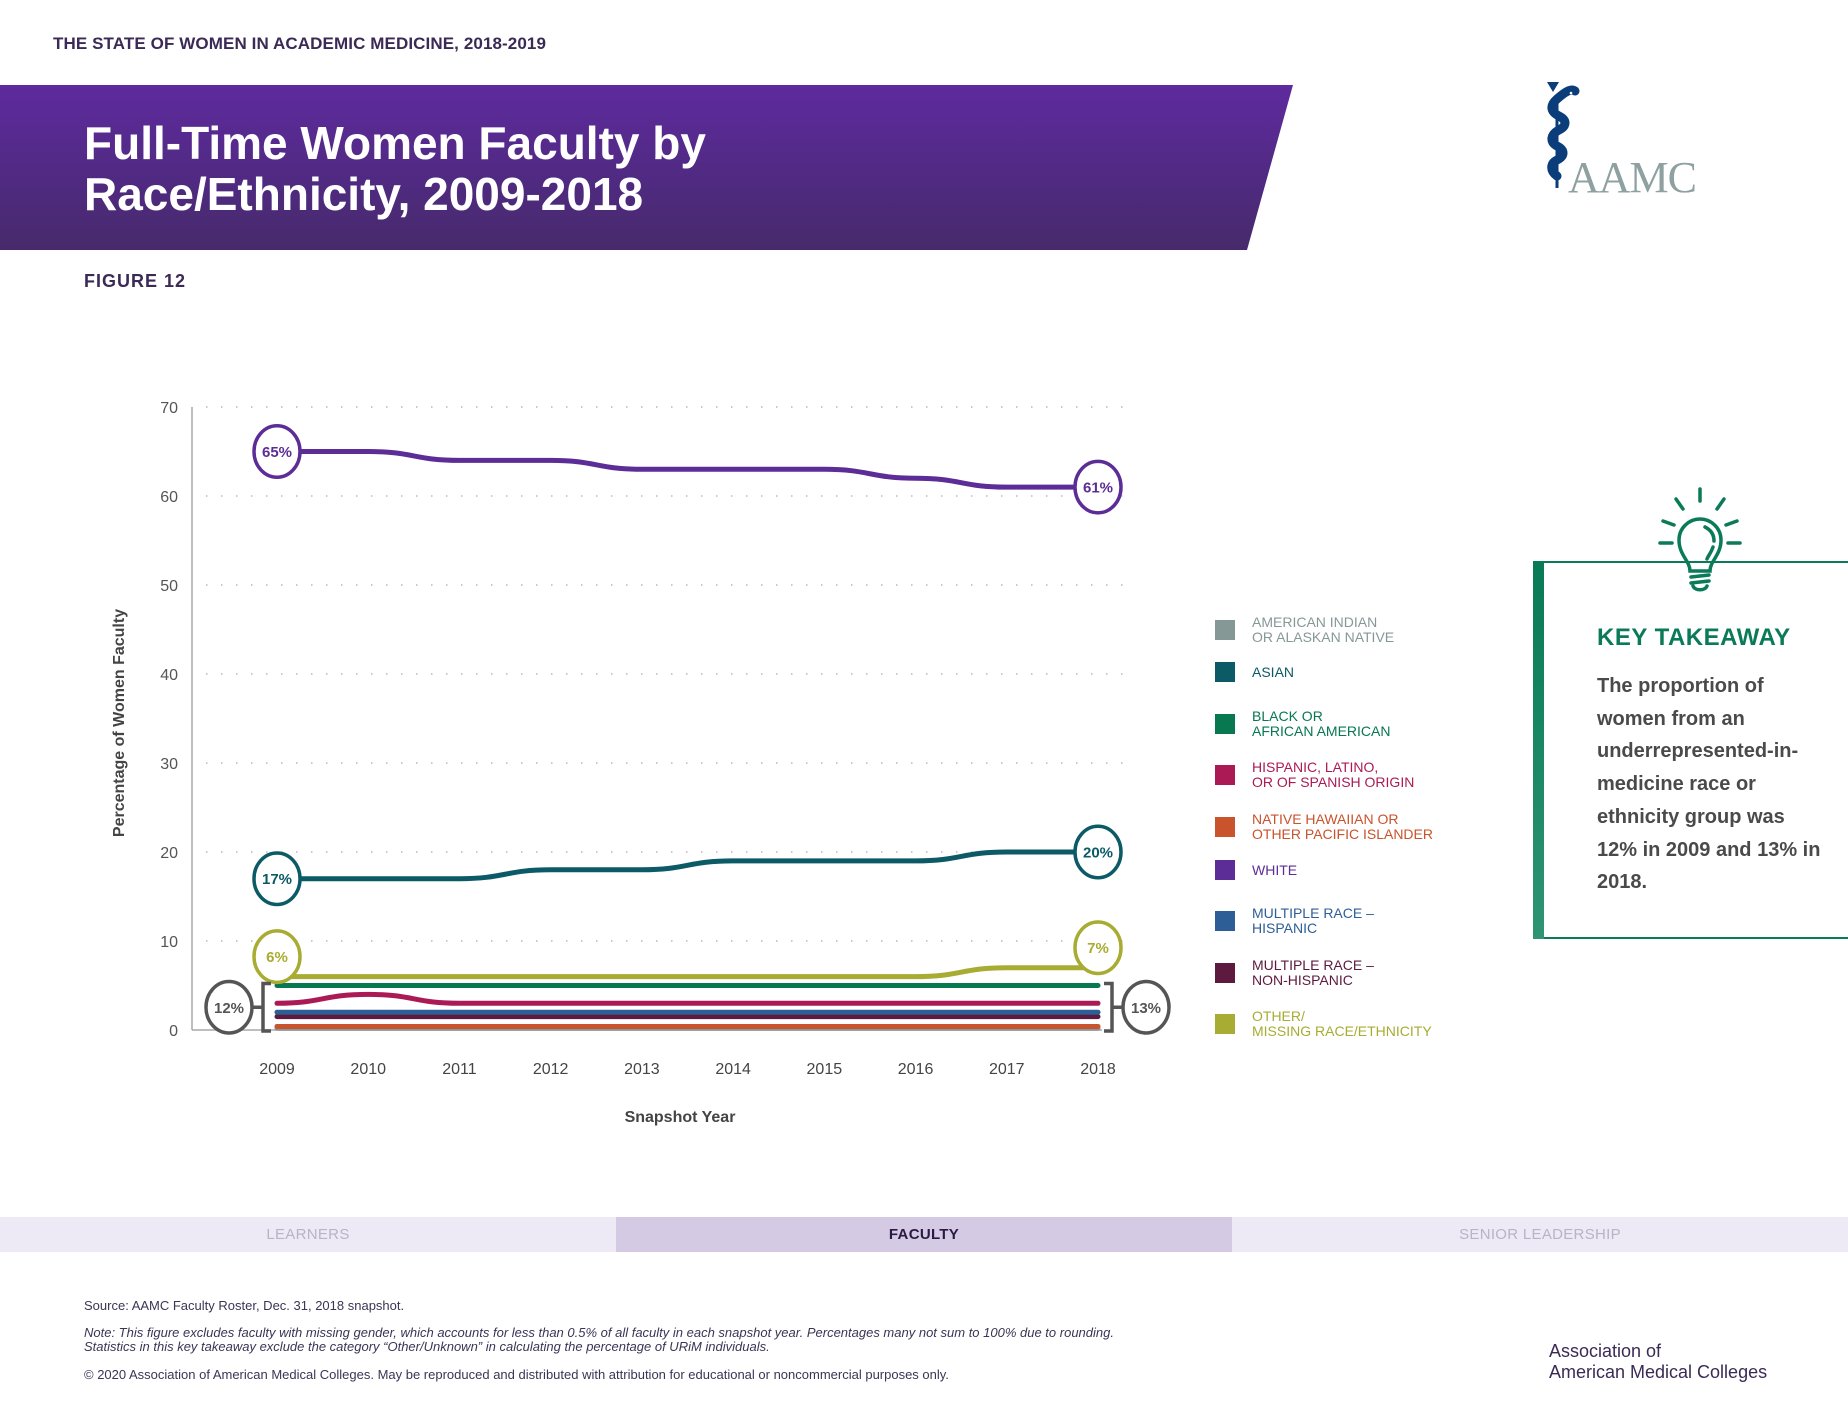 Image resolution: width=1848 pixels, height=1428 pixels. Describe the element at coordinates (395, 143) in the screenshot. I see `page-title-line-1: Full-Time Women Faculty by` at that location.